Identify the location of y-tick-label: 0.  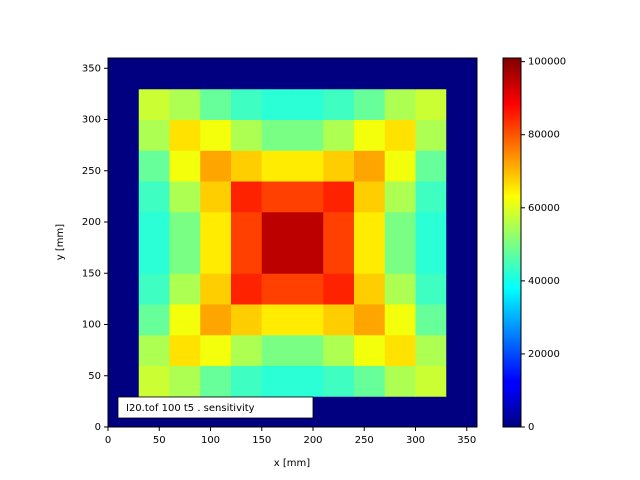
(98, 427).